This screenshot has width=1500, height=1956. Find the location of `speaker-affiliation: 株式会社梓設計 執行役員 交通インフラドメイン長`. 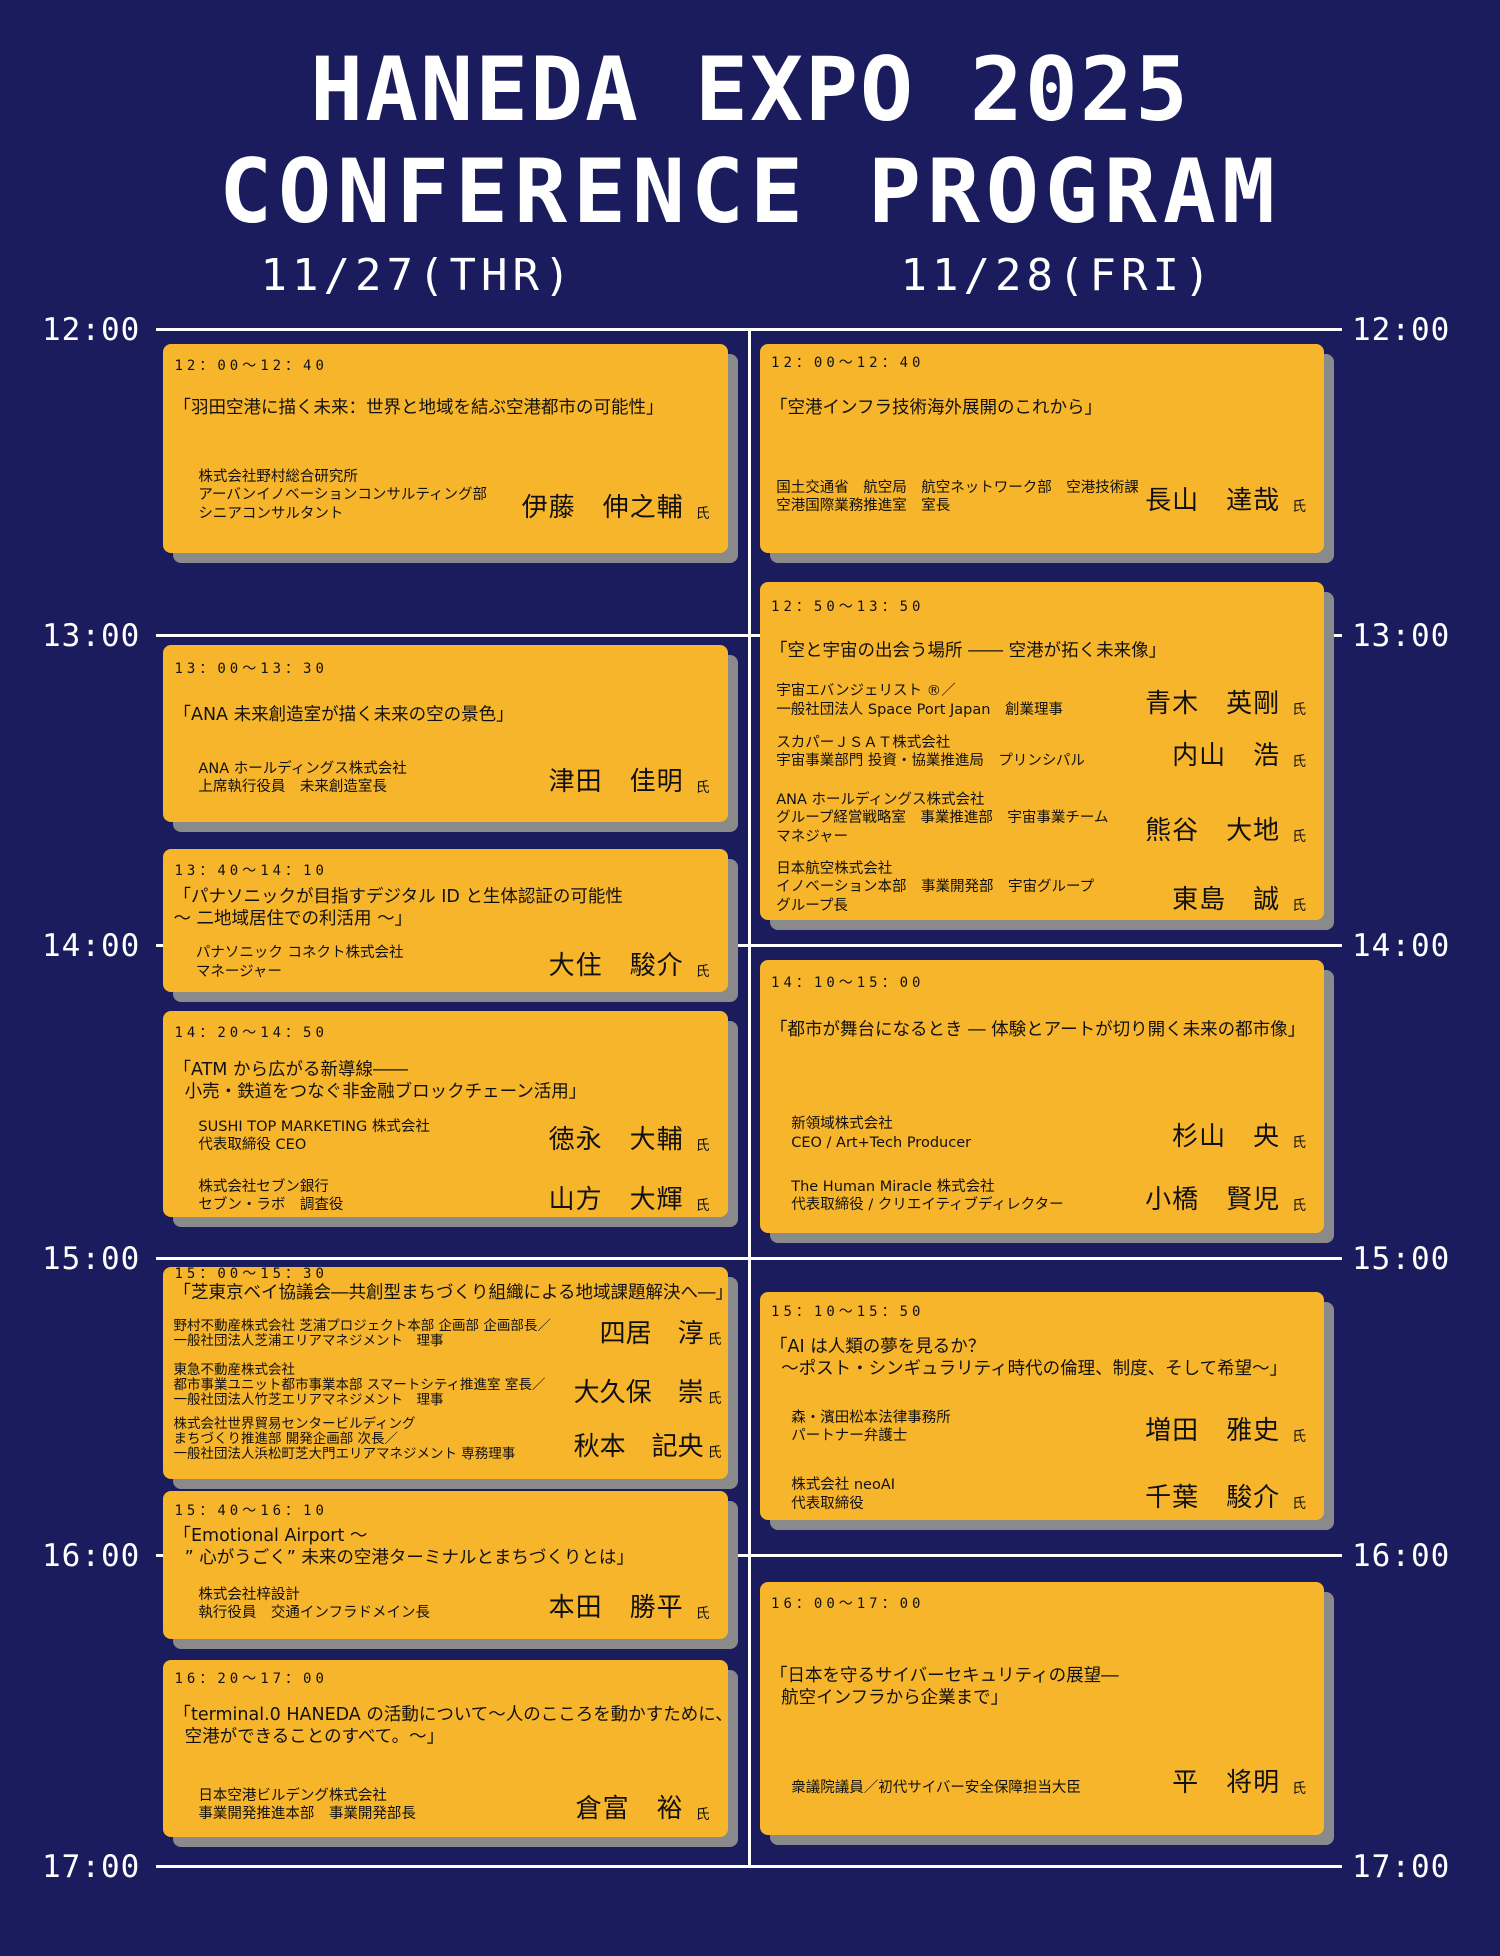

speaker-affiliation: 株式会社梓設計 執行役員 交通インフラドメイン長 is located at coordinates (314, 1604).